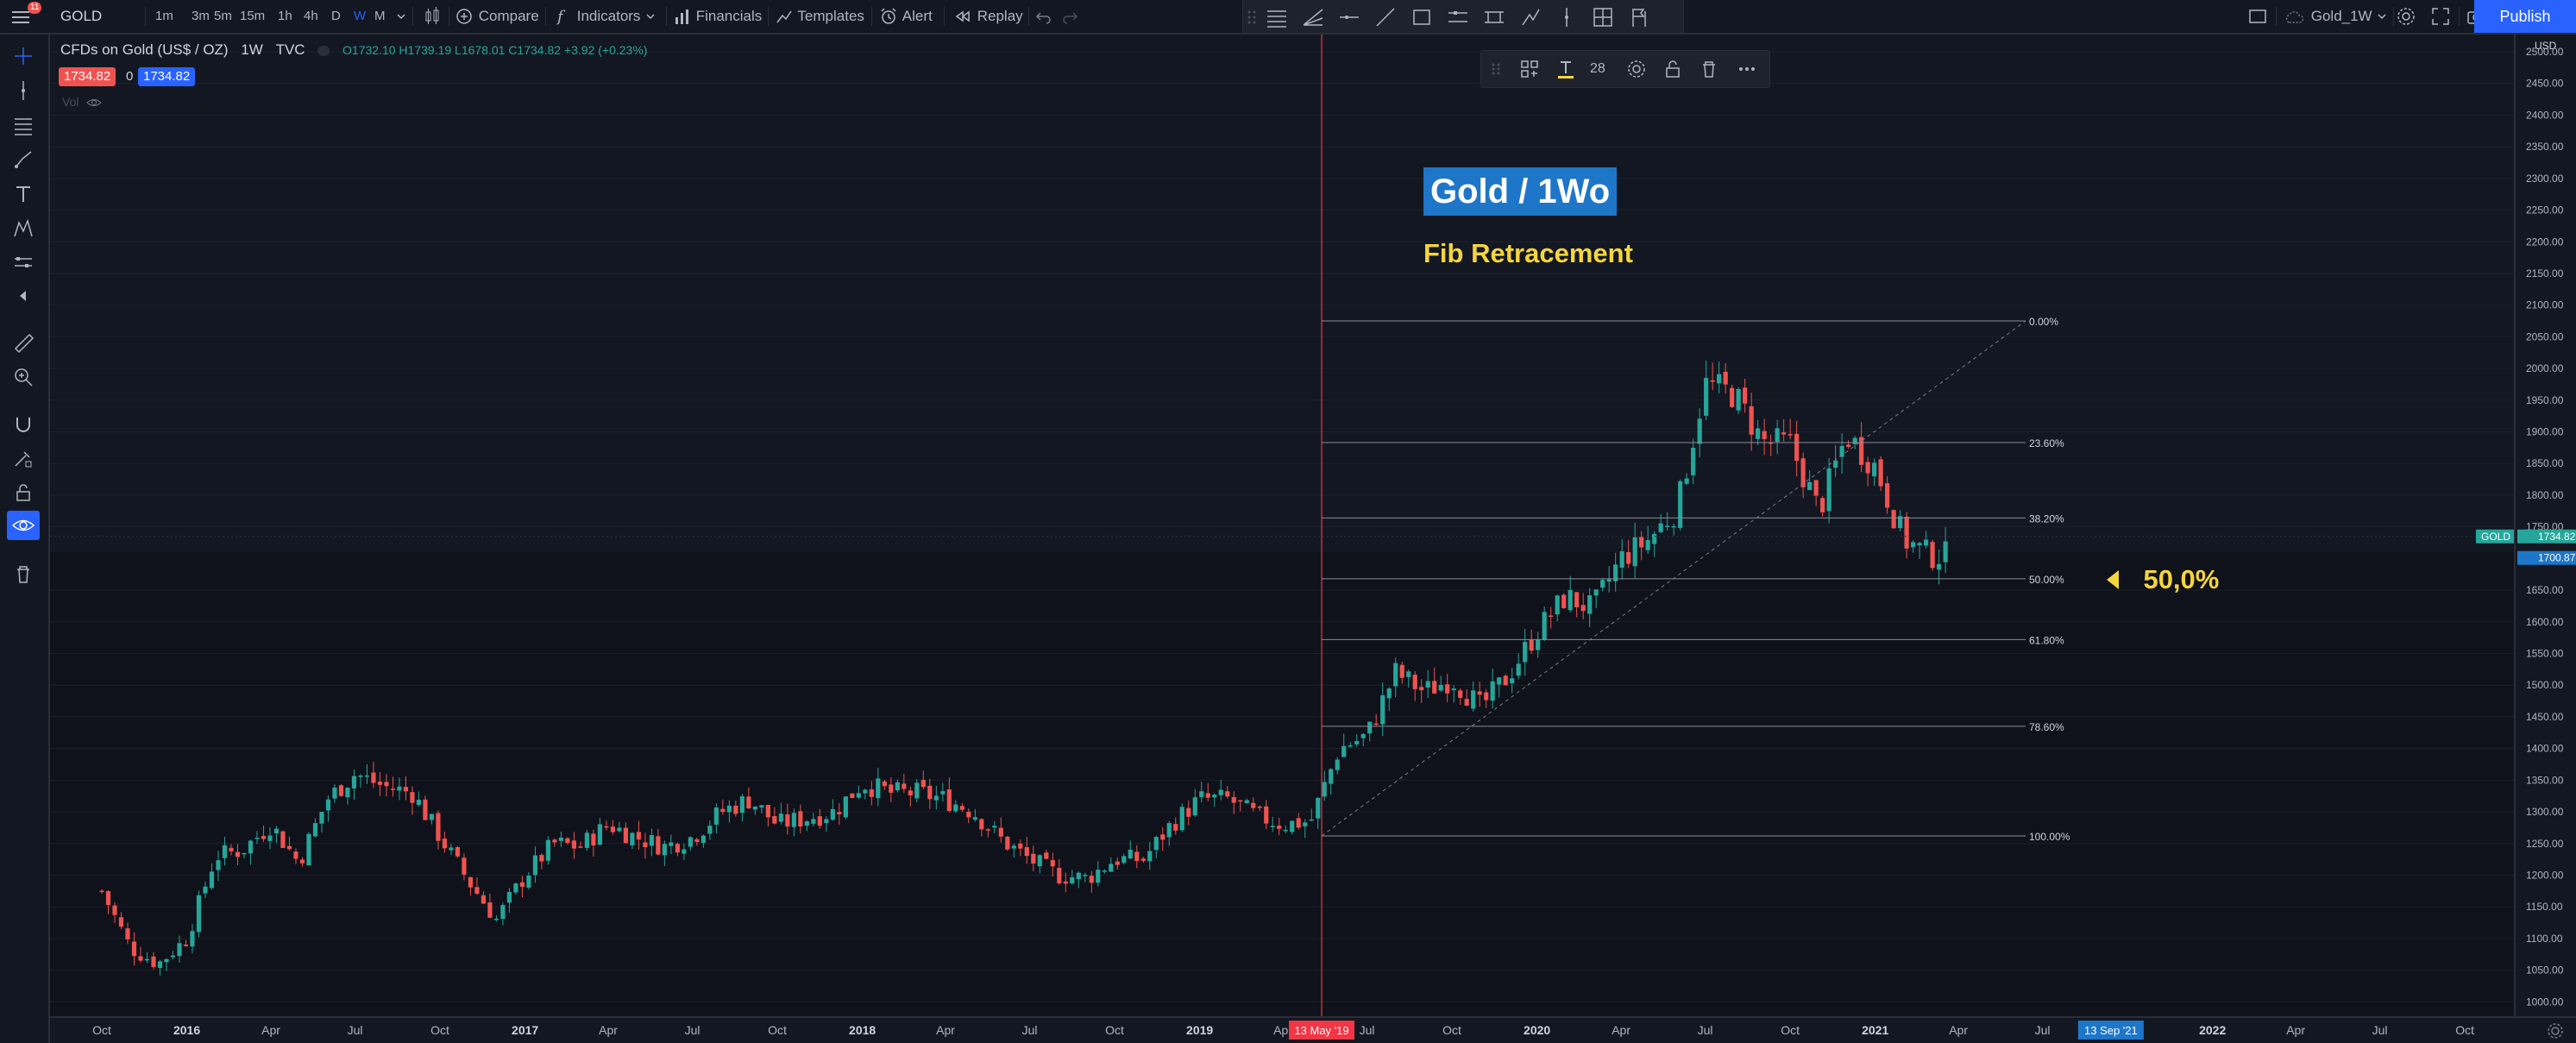  I want to click on magnet-icon, so click(23, 423).